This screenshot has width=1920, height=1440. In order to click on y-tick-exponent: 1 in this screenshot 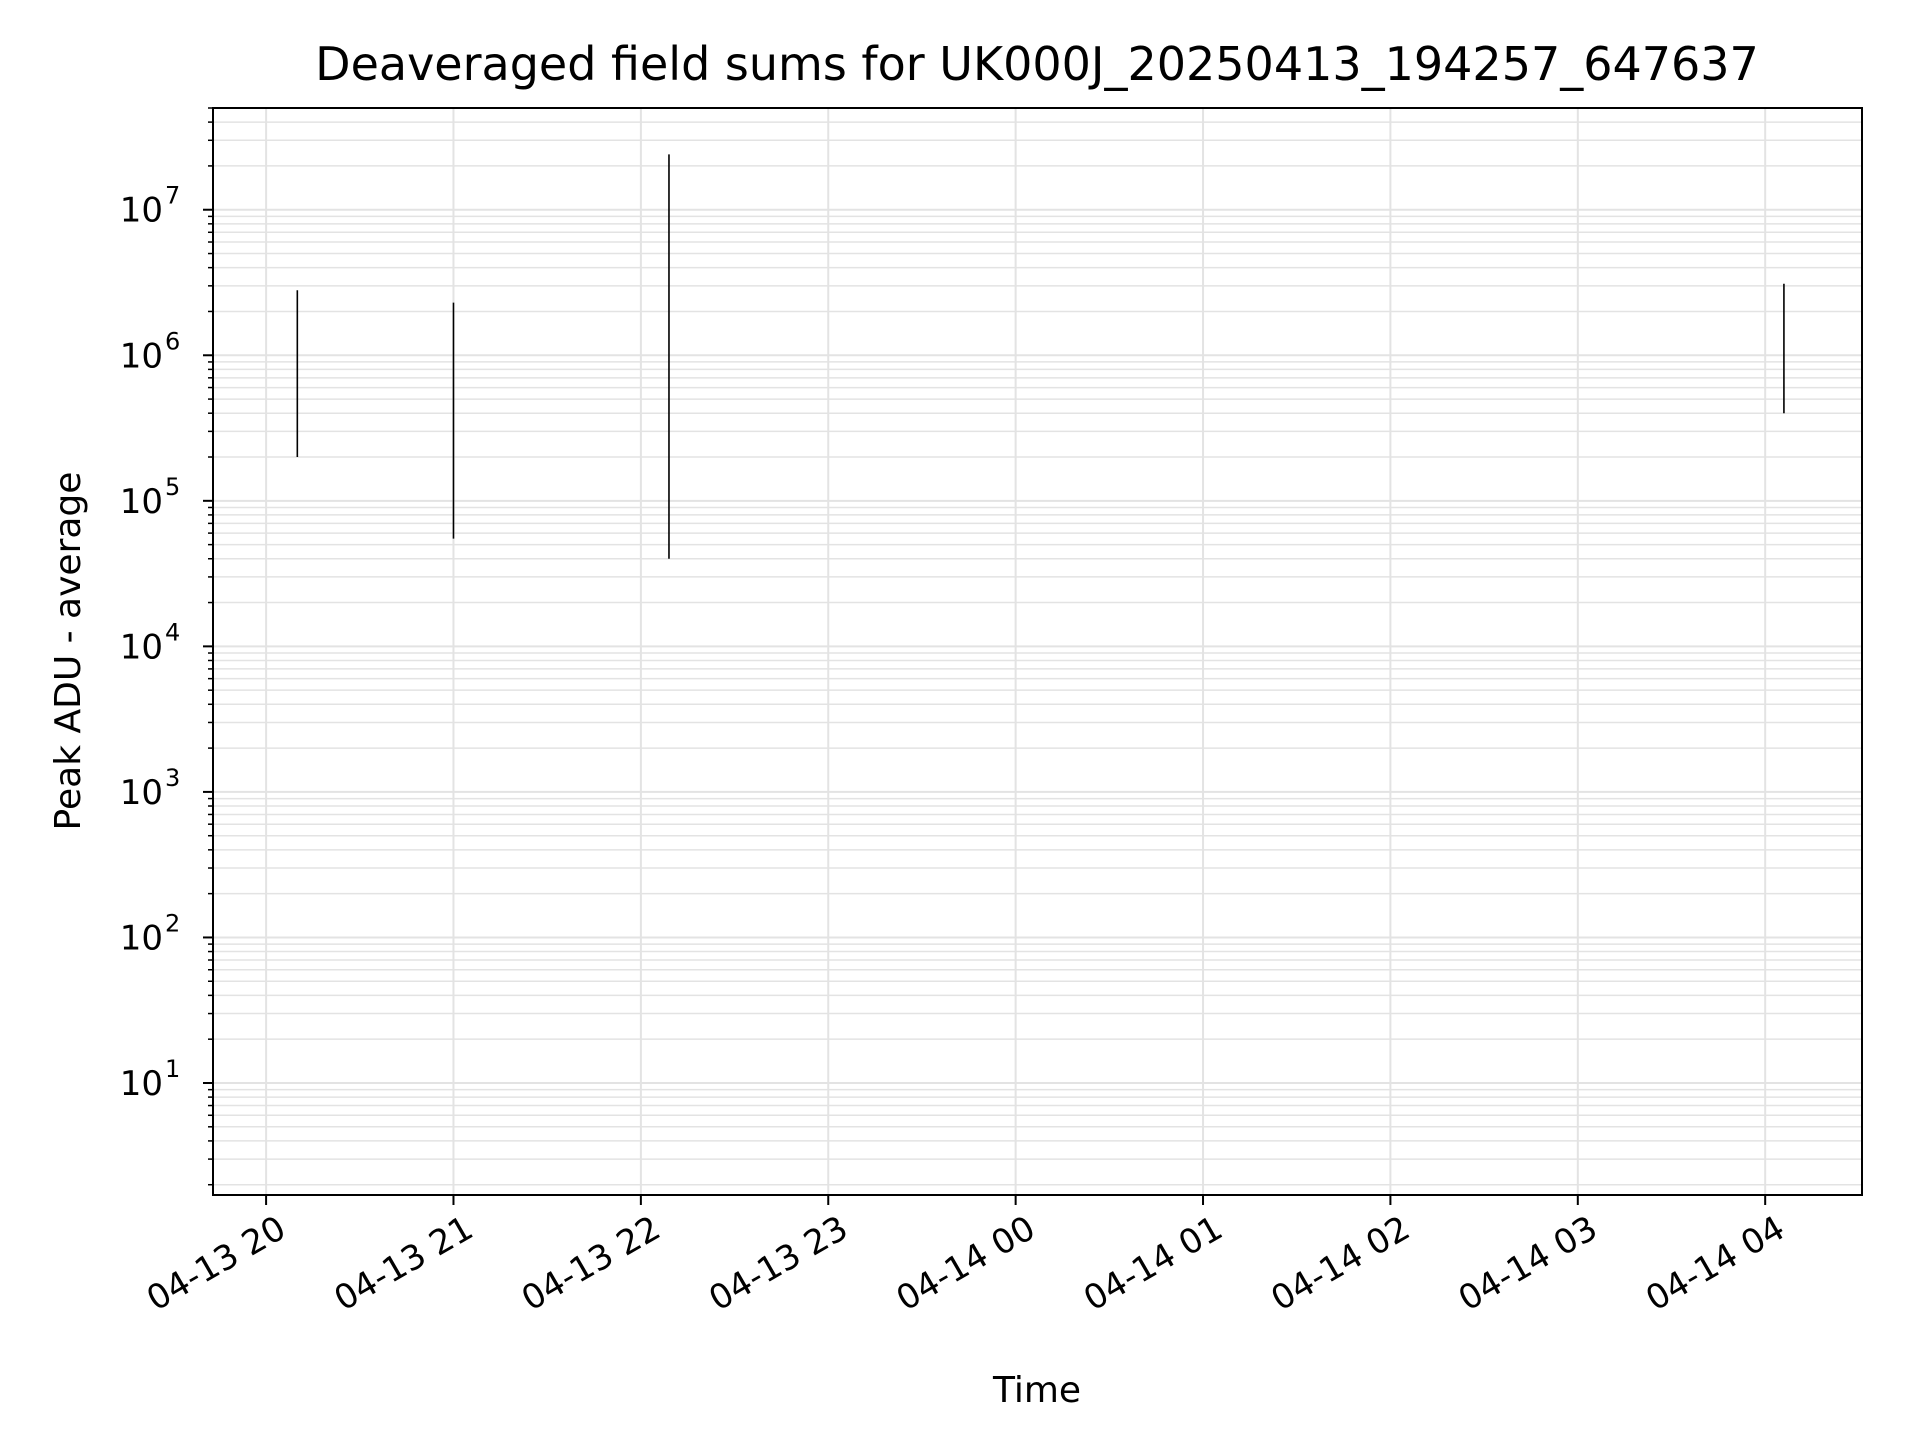, I will do `click(172, 1069)`.